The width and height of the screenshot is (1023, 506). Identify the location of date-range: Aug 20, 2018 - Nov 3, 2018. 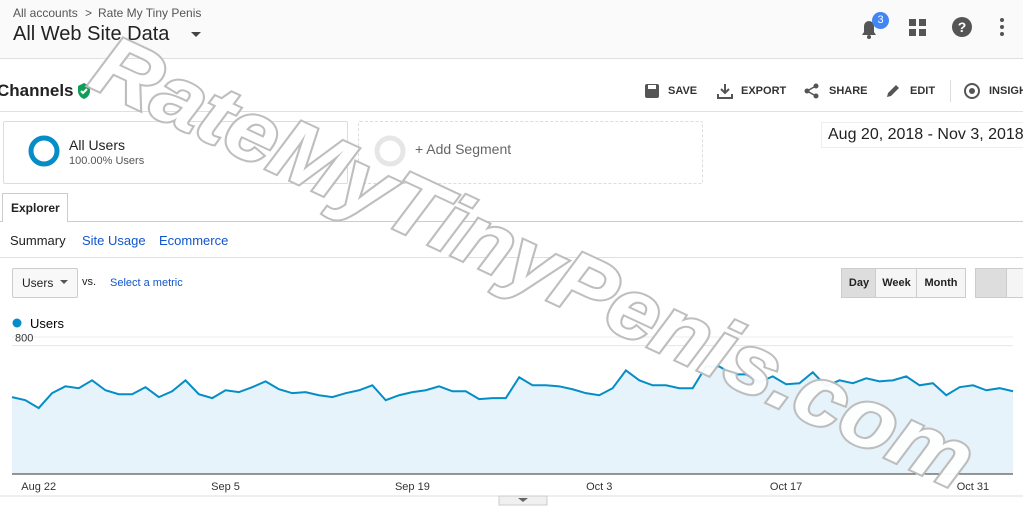
(922, 135).